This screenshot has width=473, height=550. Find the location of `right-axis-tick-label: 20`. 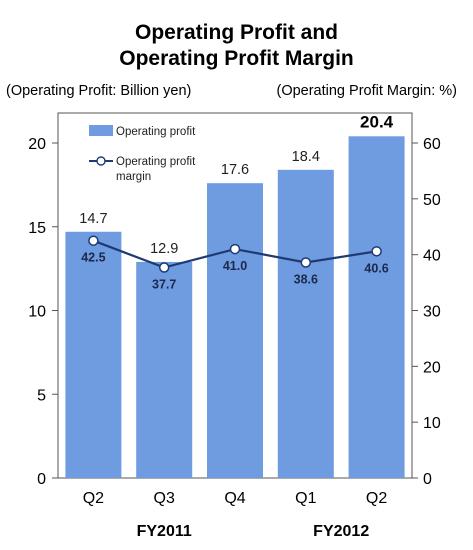

right-axis-tick-label: 20 is located at coordinates (432, 367).